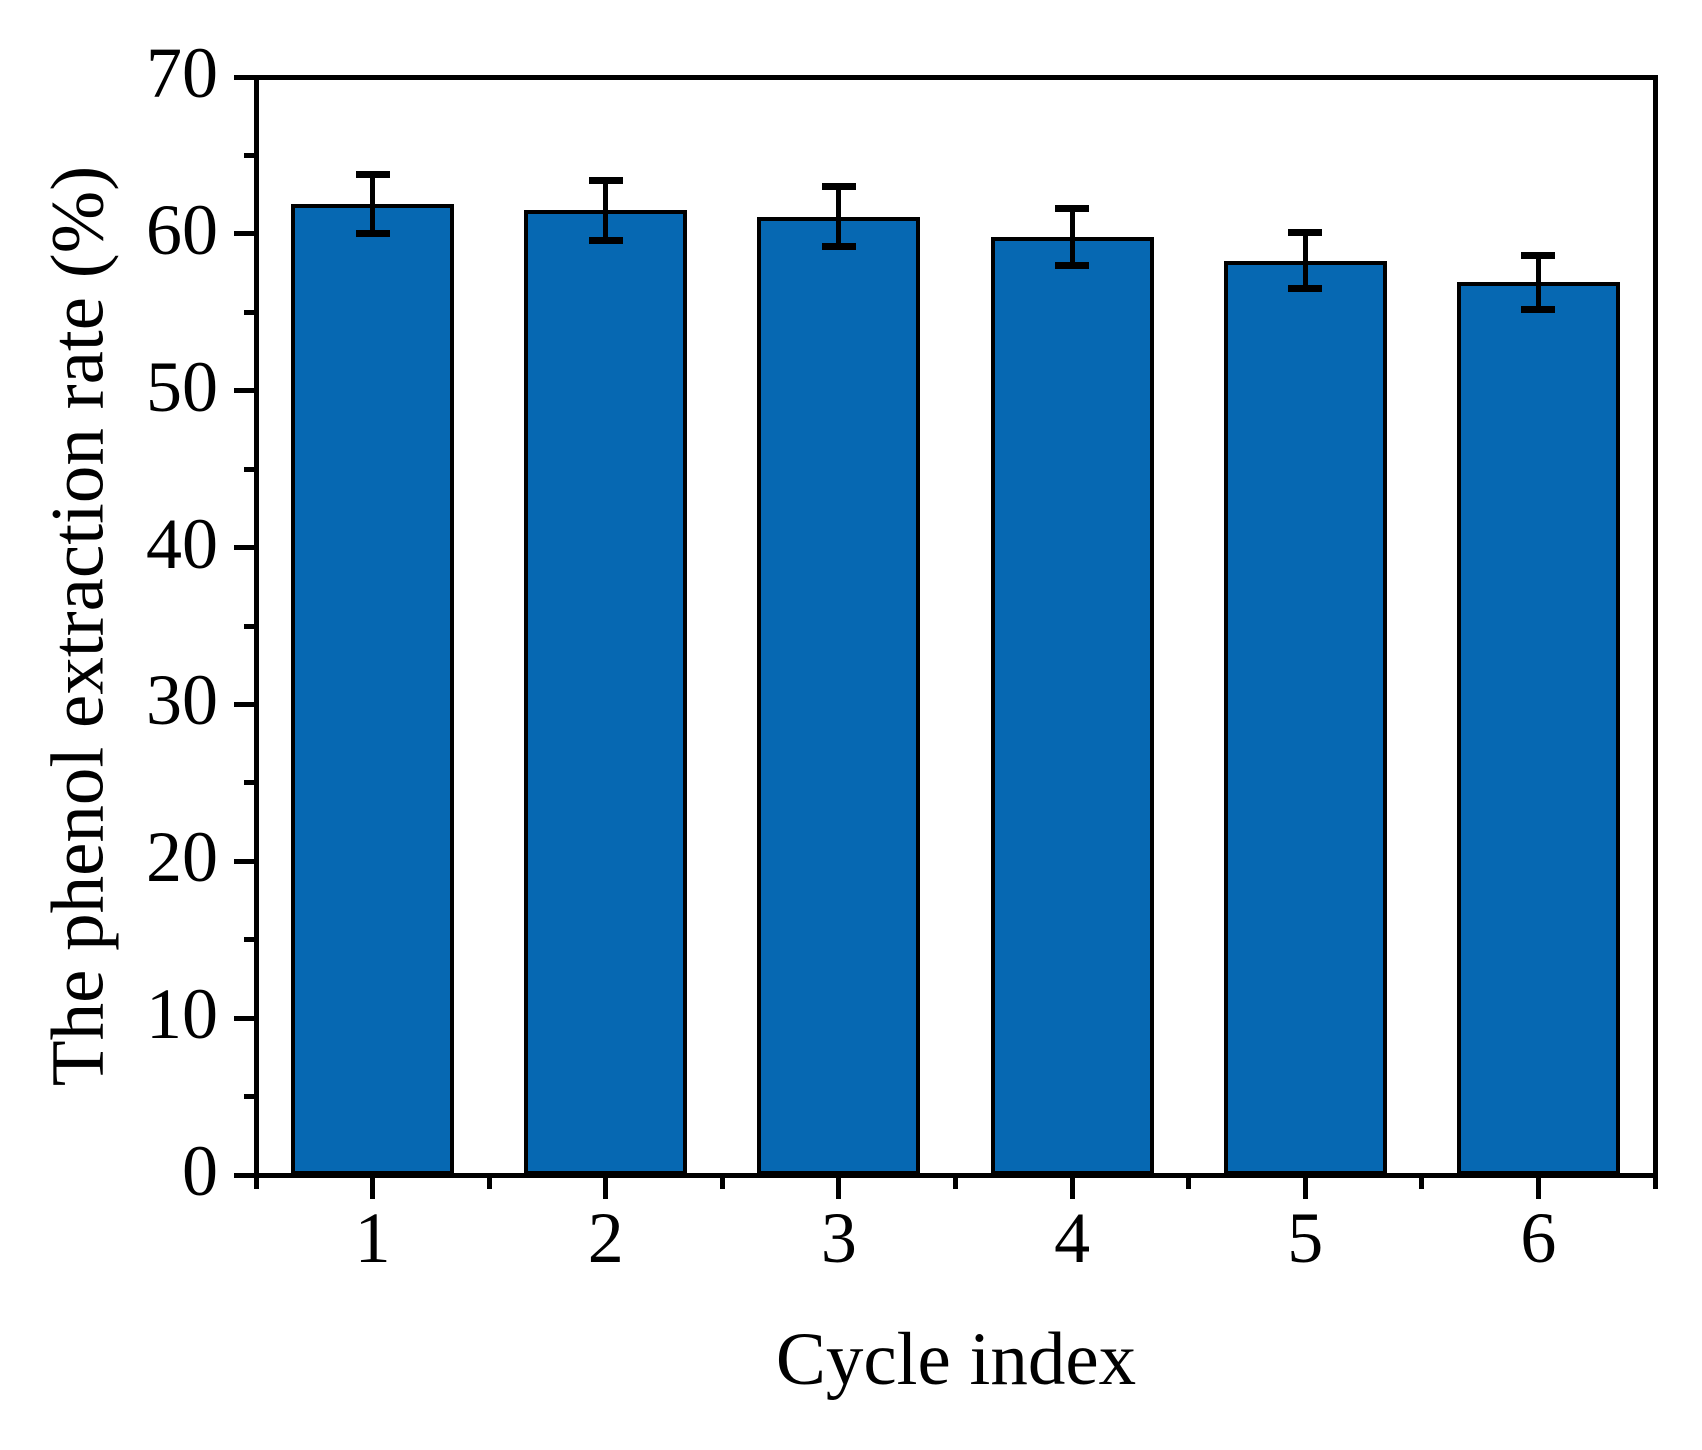 Image resolution: width=1702 pixels, height=1450 pixels. Describe the element at coordinates (182, 73) in the screenshot. I see `y-tick-label: 70` at that location.